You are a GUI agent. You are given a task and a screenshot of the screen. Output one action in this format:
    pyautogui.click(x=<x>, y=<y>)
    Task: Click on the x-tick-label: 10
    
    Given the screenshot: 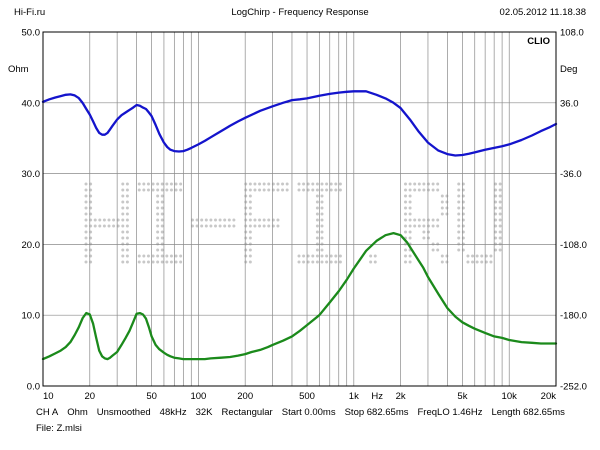 What is the action you would take?
    pyautogui.click(x=48, y=396)
    